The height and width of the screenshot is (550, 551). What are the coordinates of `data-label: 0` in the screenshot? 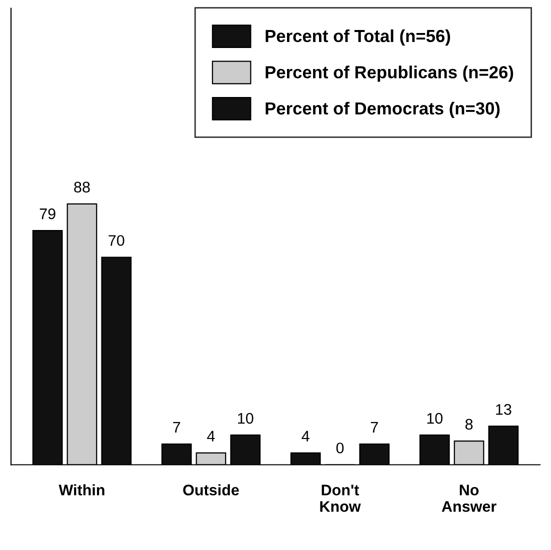 It's located at (340, 448).